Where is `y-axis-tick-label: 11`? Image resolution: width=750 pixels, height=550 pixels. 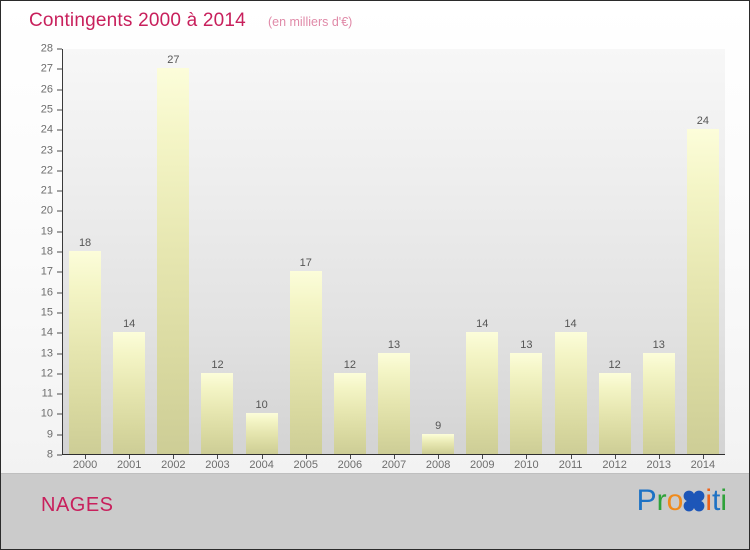
y-axis-tick-label: 11 is located at coordinates (47, 393).